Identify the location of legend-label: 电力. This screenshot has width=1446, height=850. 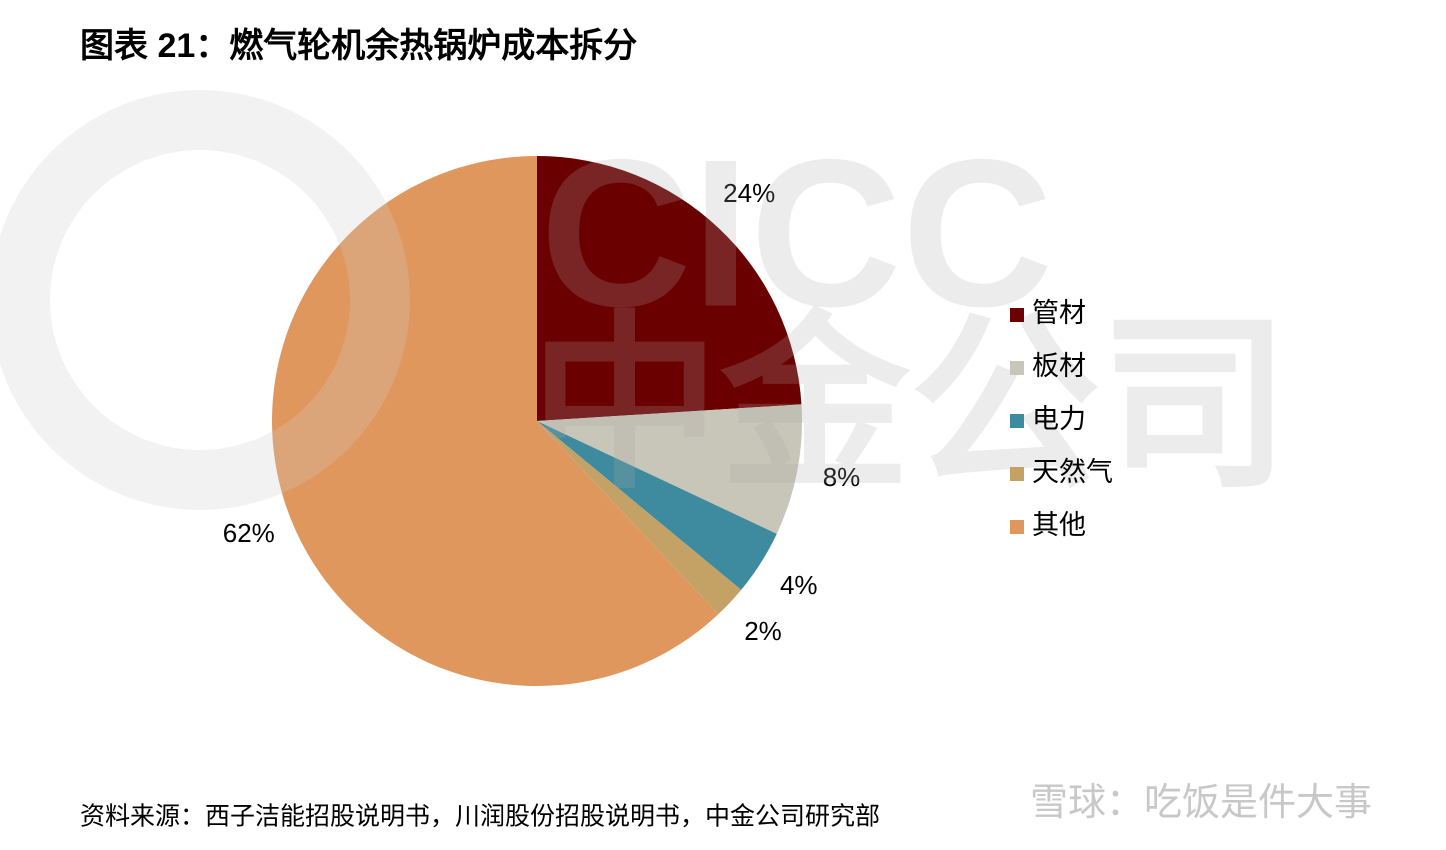
(1059, 419).